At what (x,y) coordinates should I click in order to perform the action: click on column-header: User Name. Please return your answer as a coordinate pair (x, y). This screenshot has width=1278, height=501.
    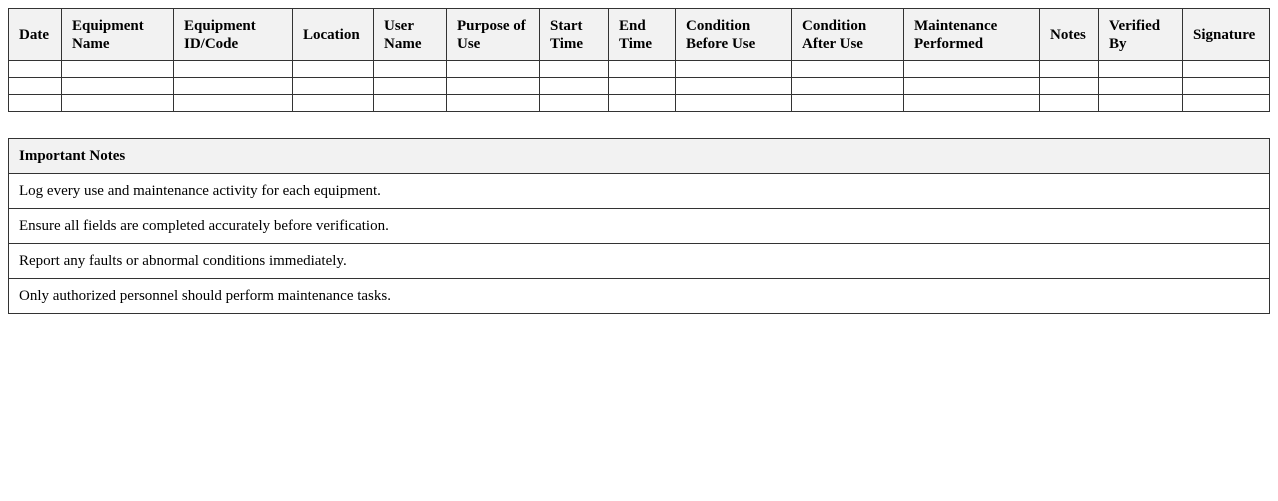
    Looking at the image, I should click on (410, 34).